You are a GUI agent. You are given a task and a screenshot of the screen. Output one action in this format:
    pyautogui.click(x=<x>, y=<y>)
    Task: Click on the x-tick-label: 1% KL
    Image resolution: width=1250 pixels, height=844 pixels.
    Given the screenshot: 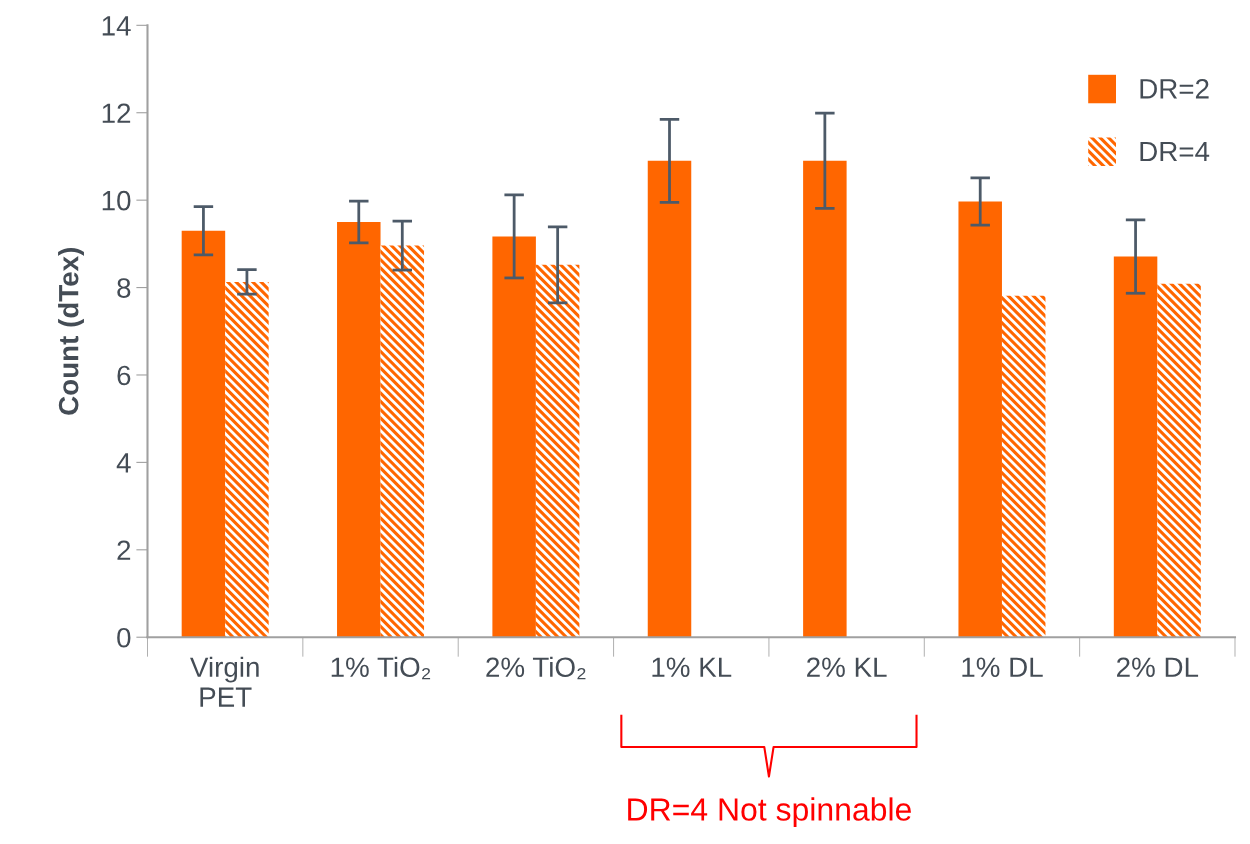 What is the action you would take?
    pyautogui.click(x=692, y=667)
    